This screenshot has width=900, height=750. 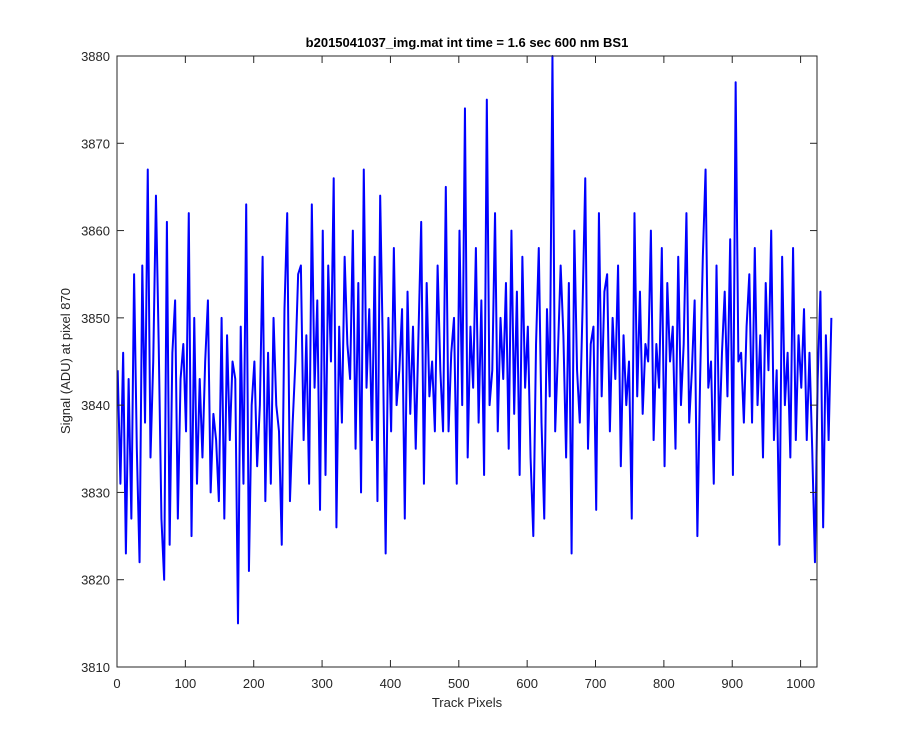 I want to click on x-tick-label: 400, so click(x=391, y=683).